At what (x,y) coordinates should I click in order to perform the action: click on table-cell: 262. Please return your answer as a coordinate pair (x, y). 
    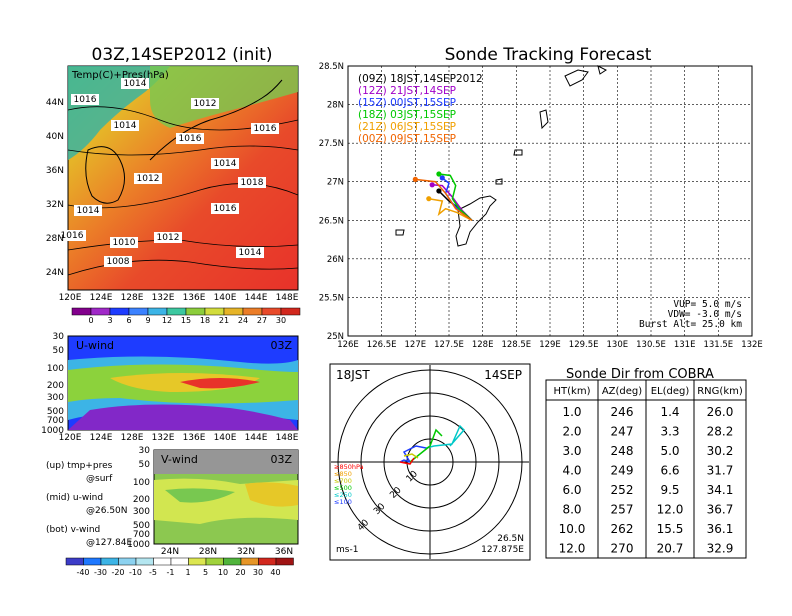
    Looking at the image, I should click on (622, 529).